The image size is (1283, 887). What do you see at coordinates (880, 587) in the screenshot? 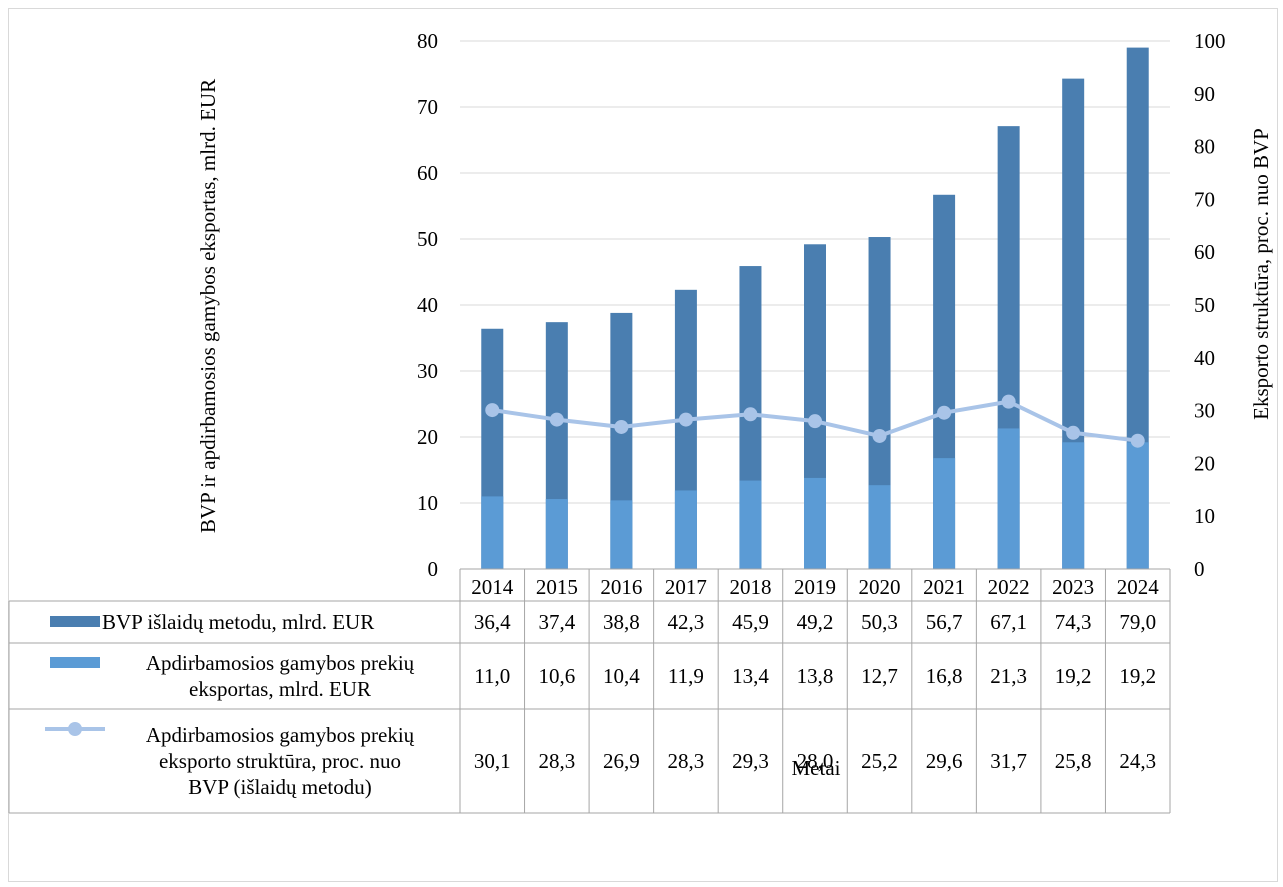
I see `x-tick-label: 2020` at bounding box center [880, 587].